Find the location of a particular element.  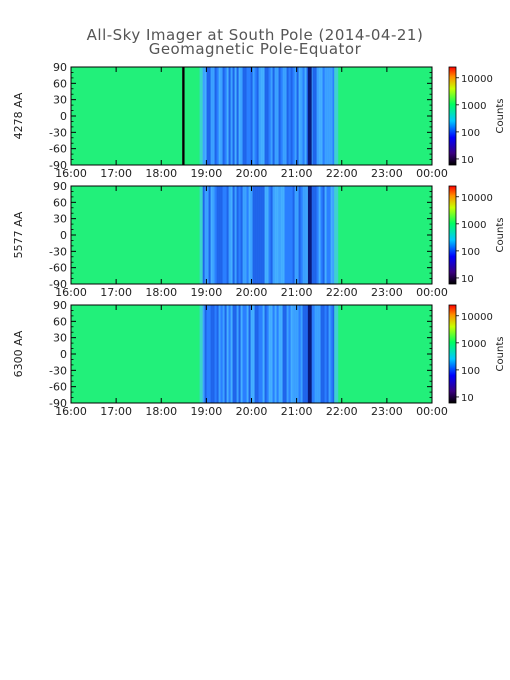

x-tick-label: 20:00 is located at coordinates (252, 292).